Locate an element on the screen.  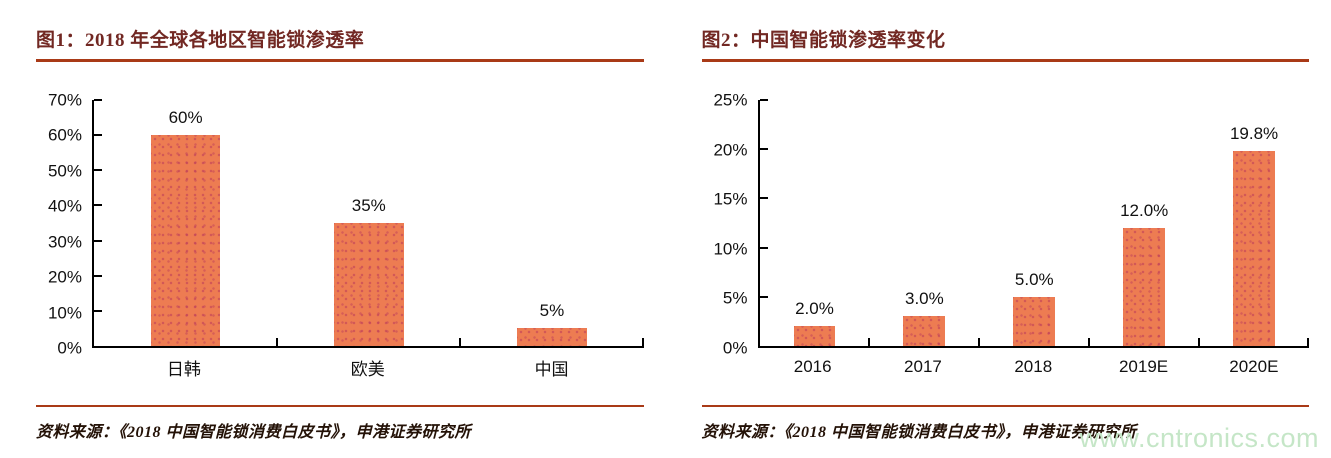
y-axis-tick-label: 5% is located at coordinates (735, 298).